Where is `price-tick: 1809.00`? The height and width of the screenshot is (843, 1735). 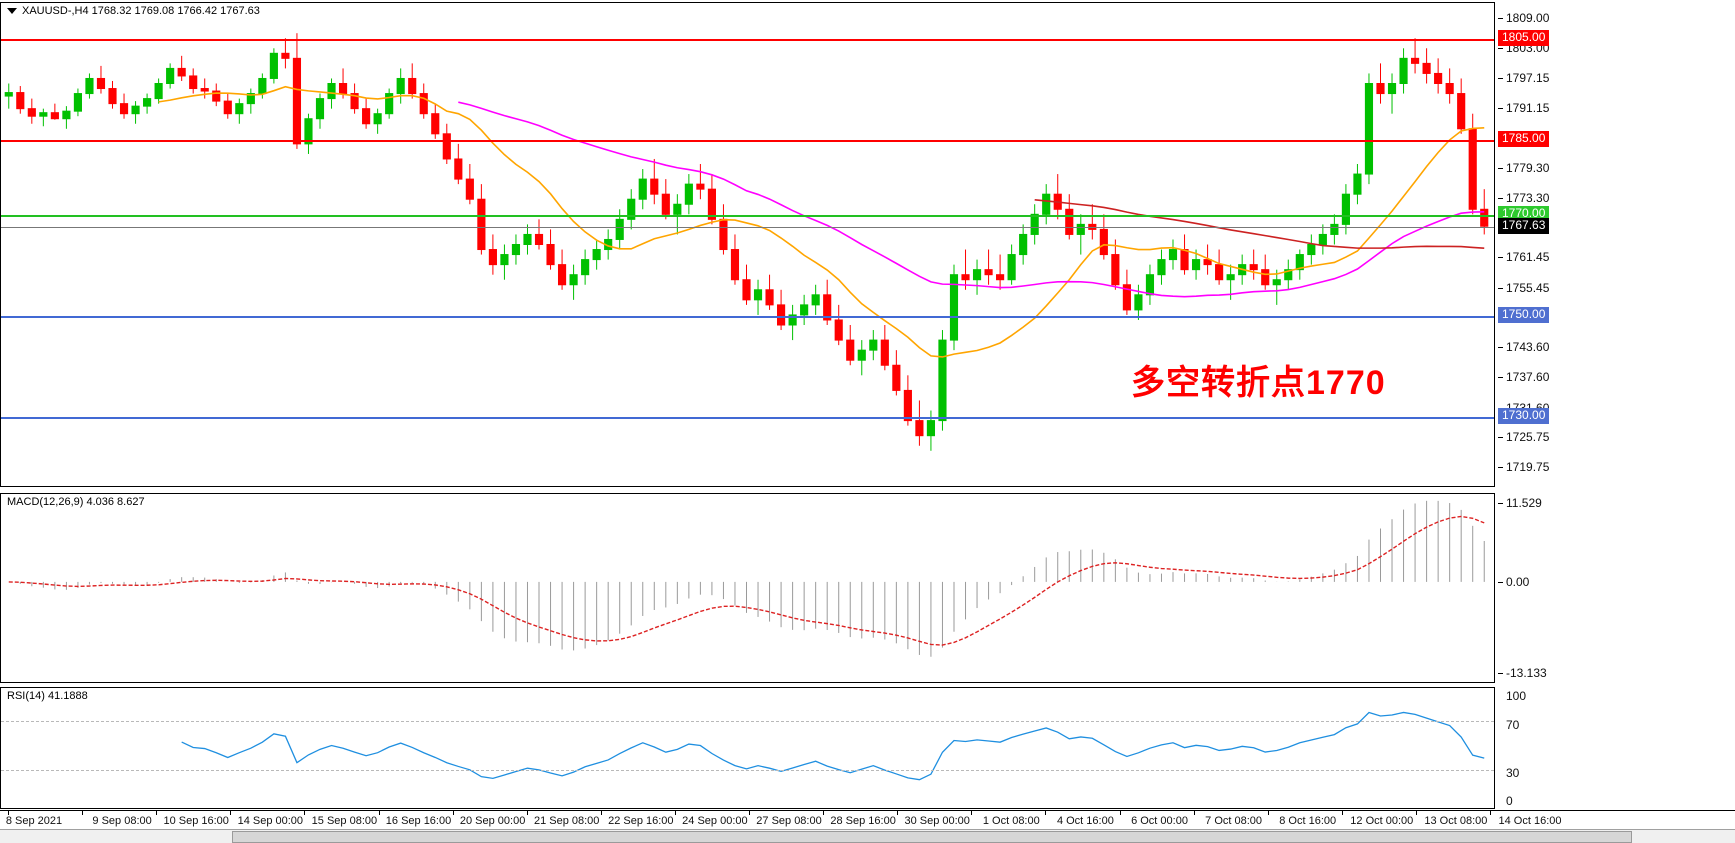 price-tick: 1809.00 is located at coordinates (1523, 18).